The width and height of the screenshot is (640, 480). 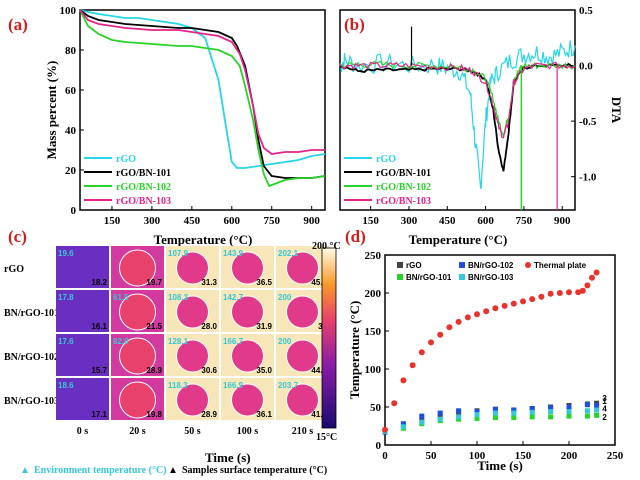 What do you see at coordinates (209, 326) in the screenshot?
I see `surface-value: 28.0` at bounding box center [209, 326].